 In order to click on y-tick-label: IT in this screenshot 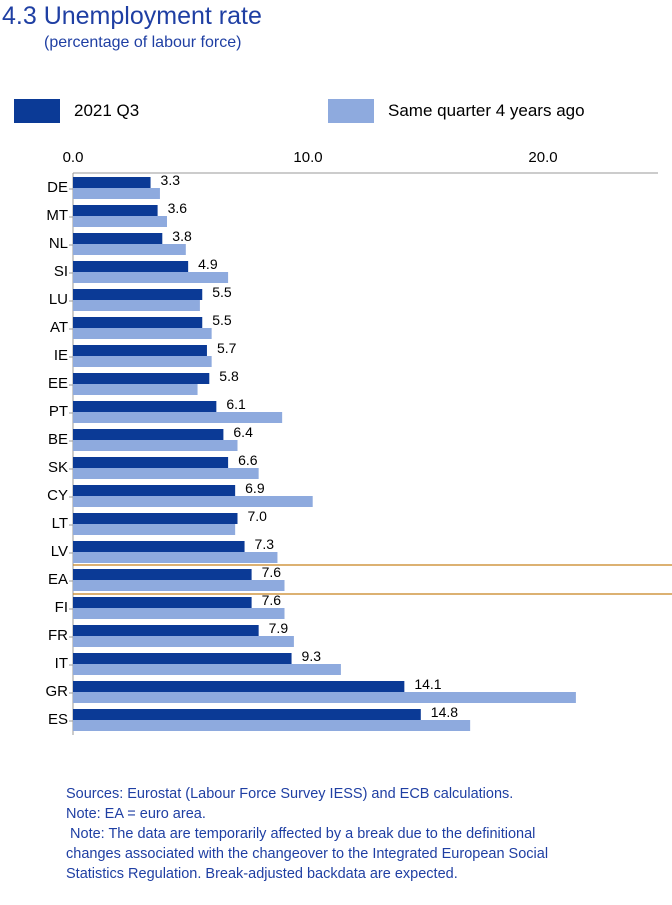, I will do `click(61, 663)`.